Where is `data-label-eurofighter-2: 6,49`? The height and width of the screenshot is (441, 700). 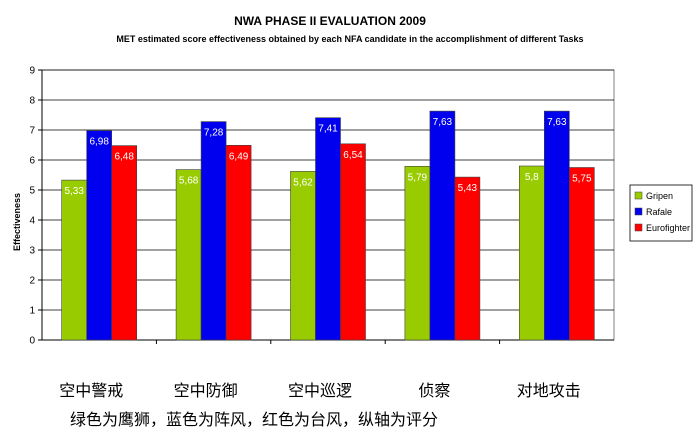 data-label-eurofighter-2: 6,49 is located at coordinates (239, 156).